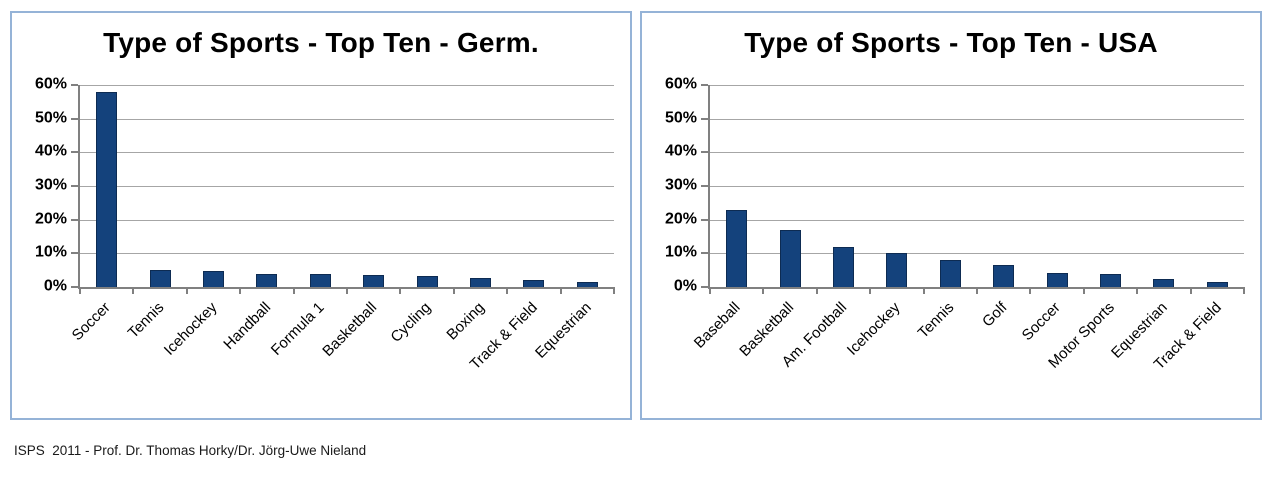  What do you see at coordinates (680, 118) in the screenshot?
I see `y-axis-label-50: 50%` at bounding box center [680, 118].